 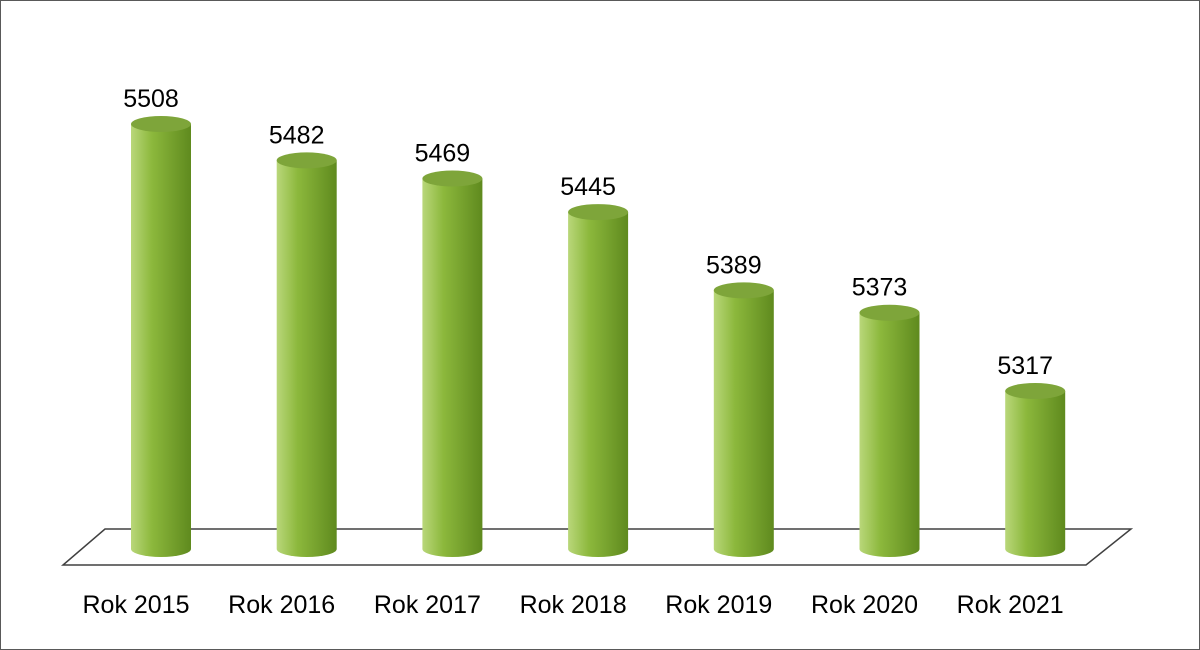 I want to click on data-label: 5389, so click(x=734, y=265).